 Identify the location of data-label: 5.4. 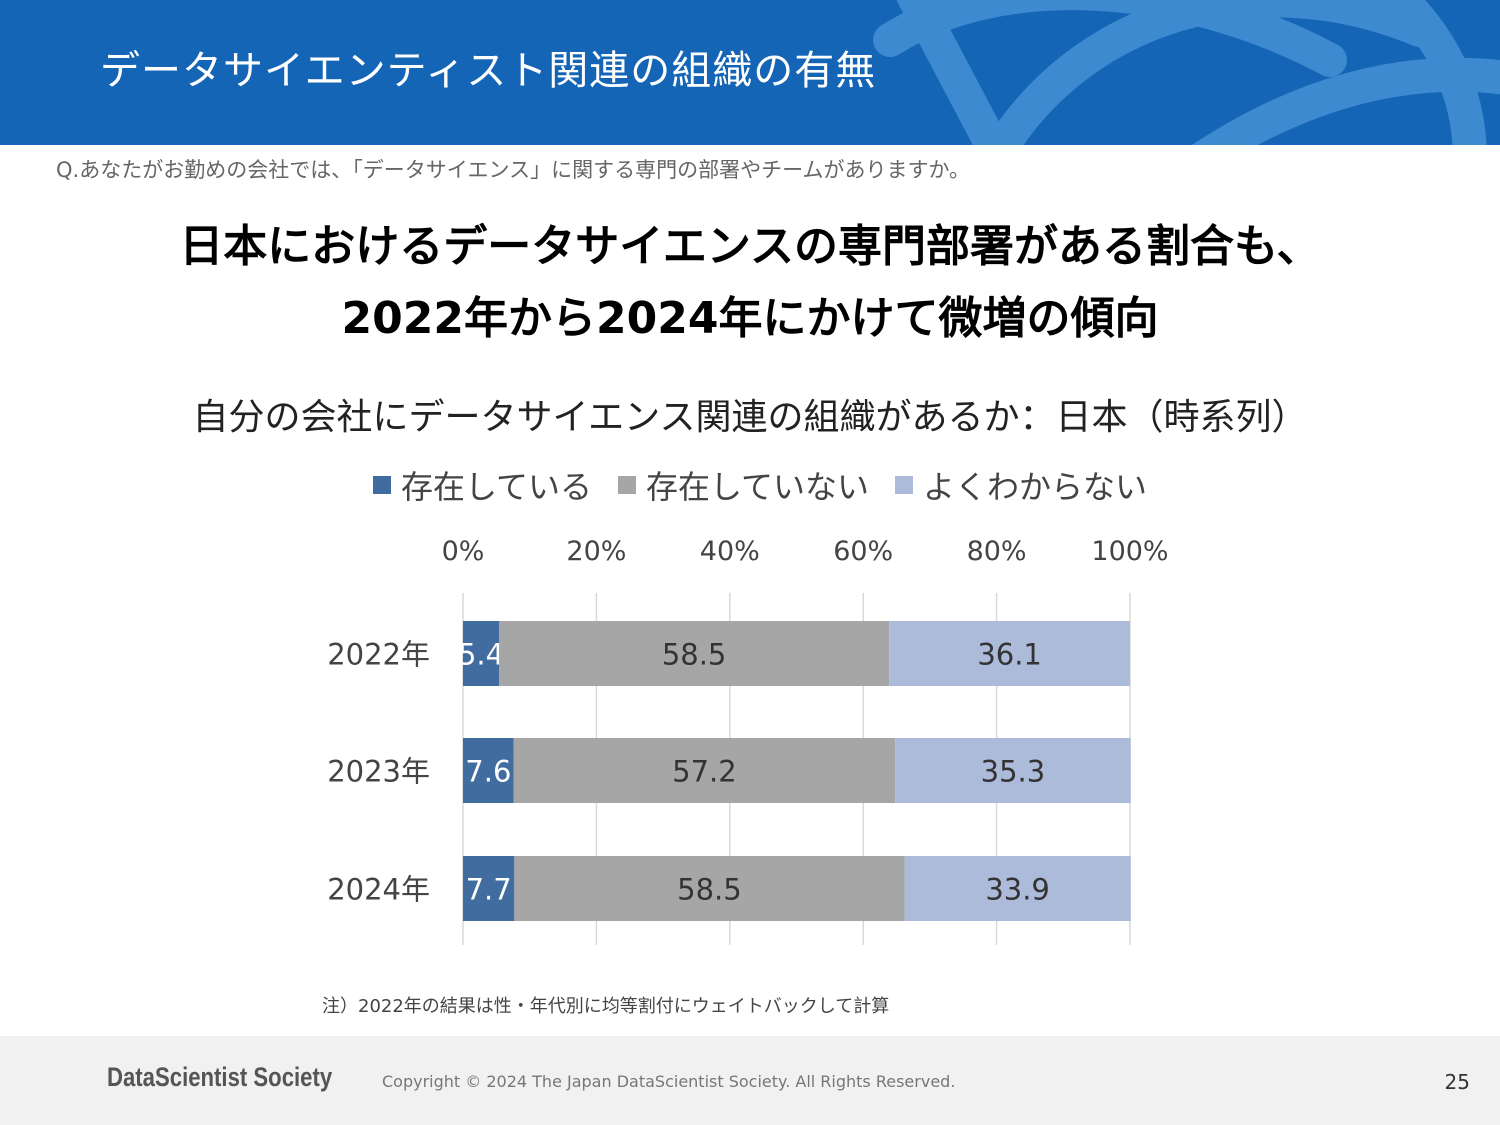
(481, 655).